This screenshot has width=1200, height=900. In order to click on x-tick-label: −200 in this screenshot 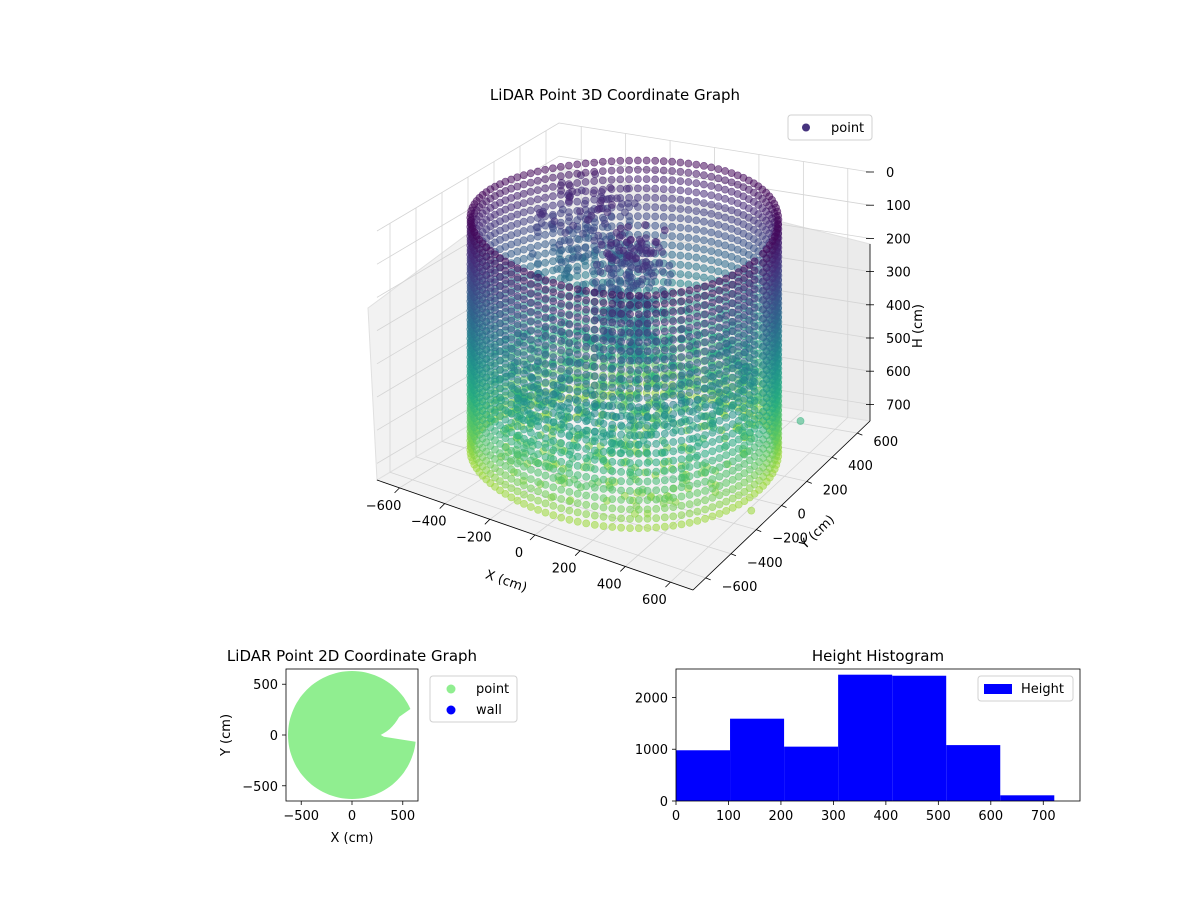, I will do `click(474, 537)`.